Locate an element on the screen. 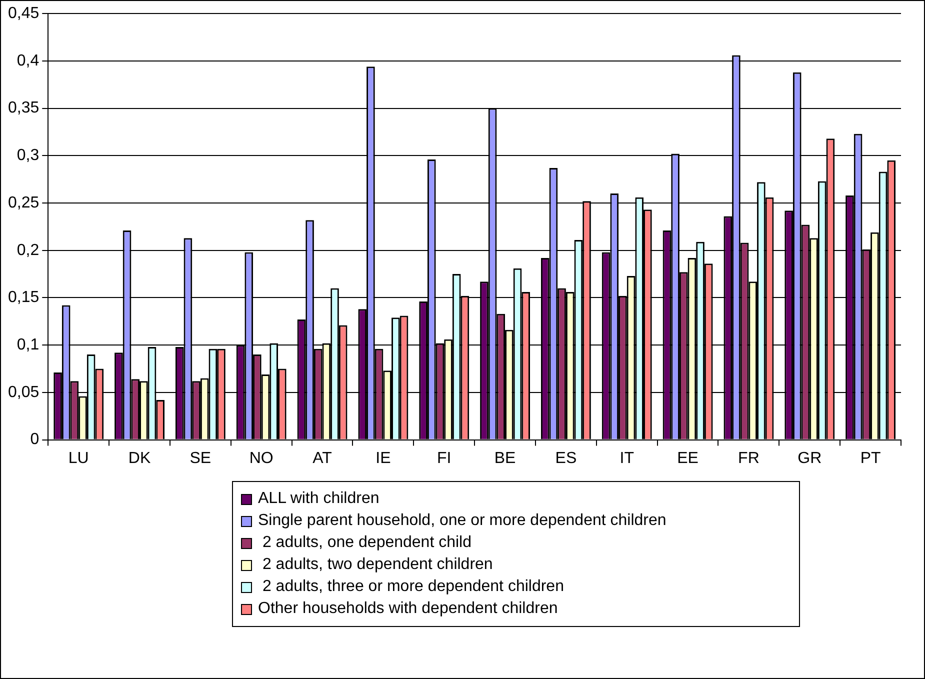 The height and width of the screenshot is (679, 925). legend-label: 2 adults, two dependent children is located at coordinates (377, 565).